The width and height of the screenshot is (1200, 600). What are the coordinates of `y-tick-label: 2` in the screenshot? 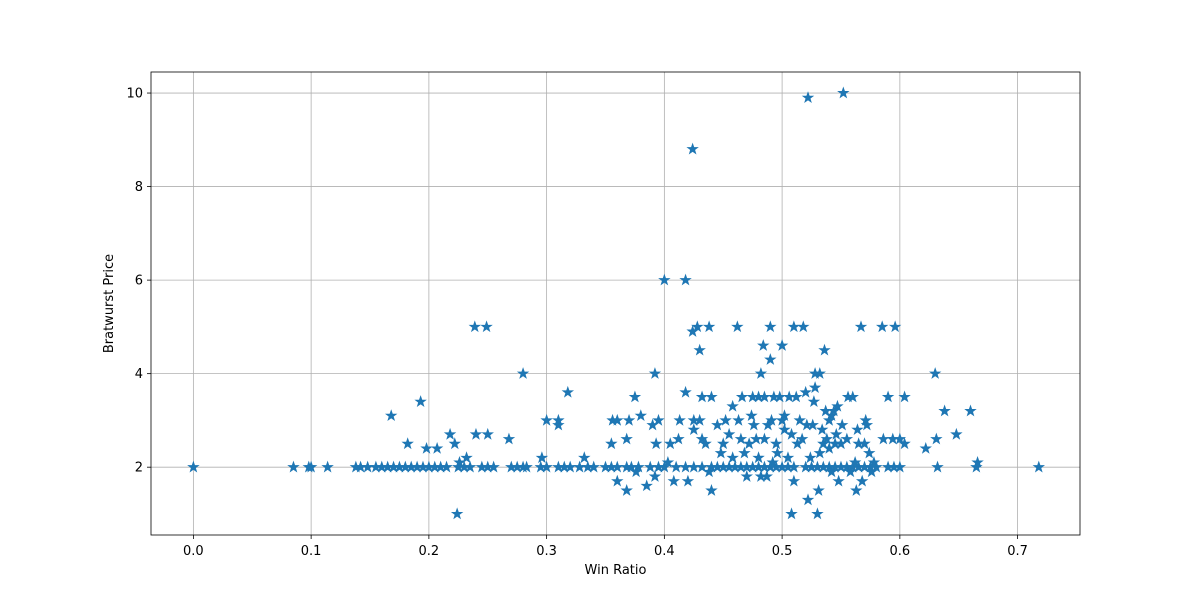 It's located at (139, 468).